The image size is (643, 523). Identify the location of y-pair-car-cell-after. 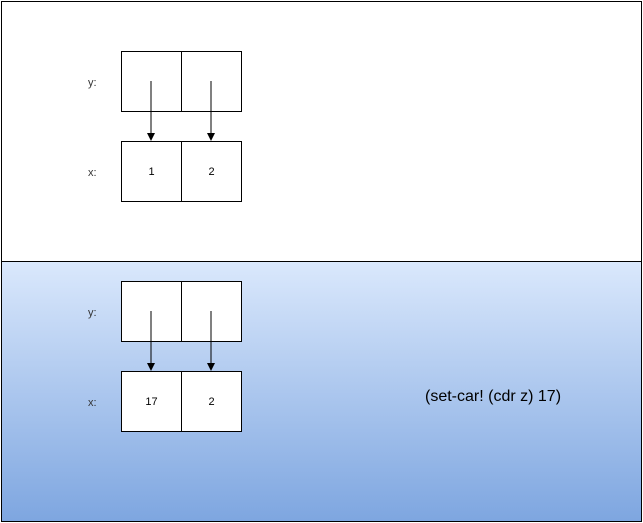
(151, 311).